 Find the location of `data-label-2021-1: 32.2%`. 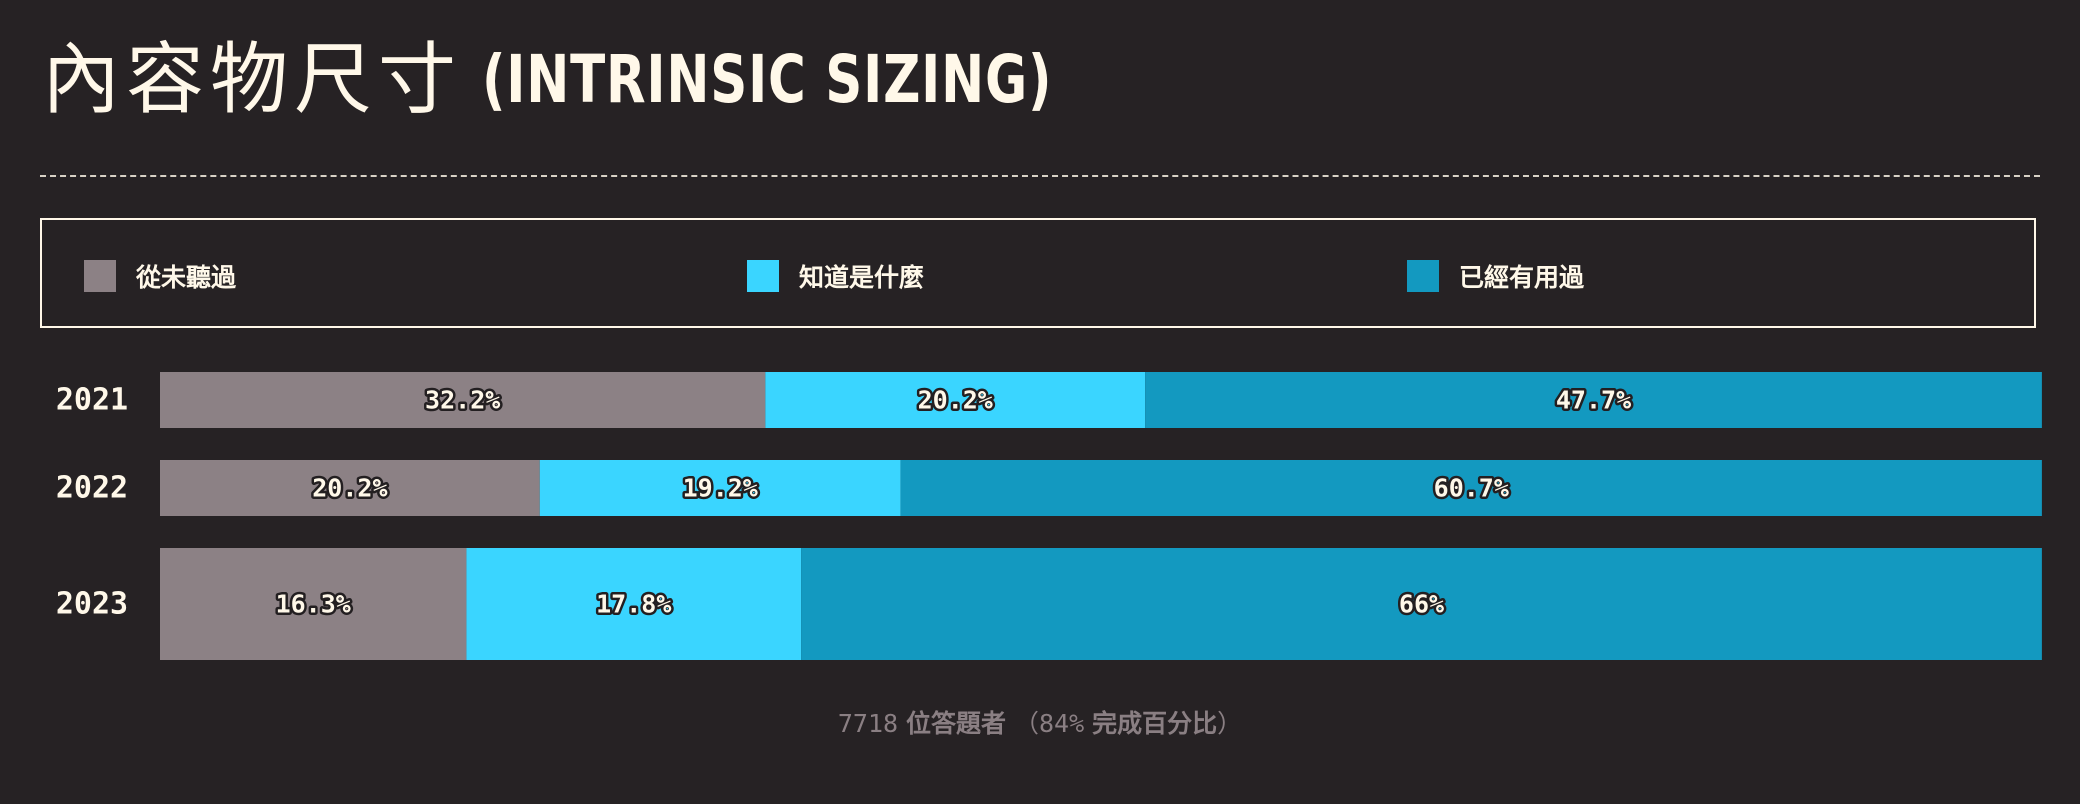

data-label-2021-1: 32.2% is located at coordinates (462, 400).